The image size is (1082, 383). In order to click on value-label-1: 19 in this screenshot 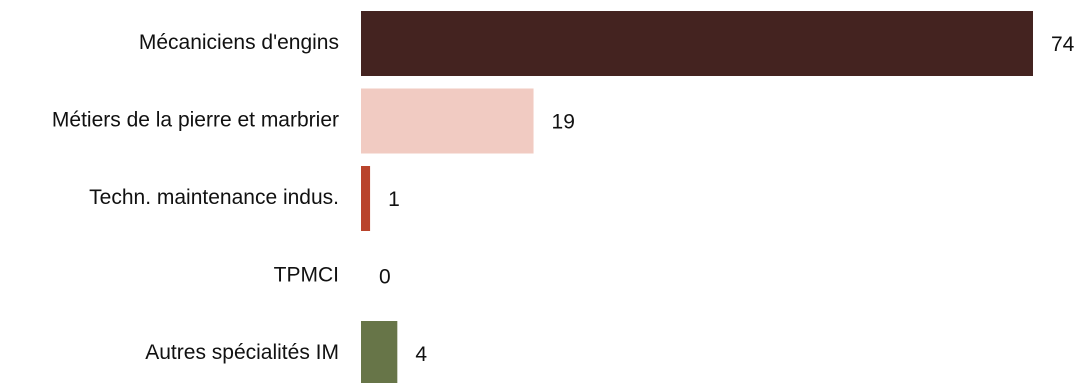, I will do `click(563, 122)`.